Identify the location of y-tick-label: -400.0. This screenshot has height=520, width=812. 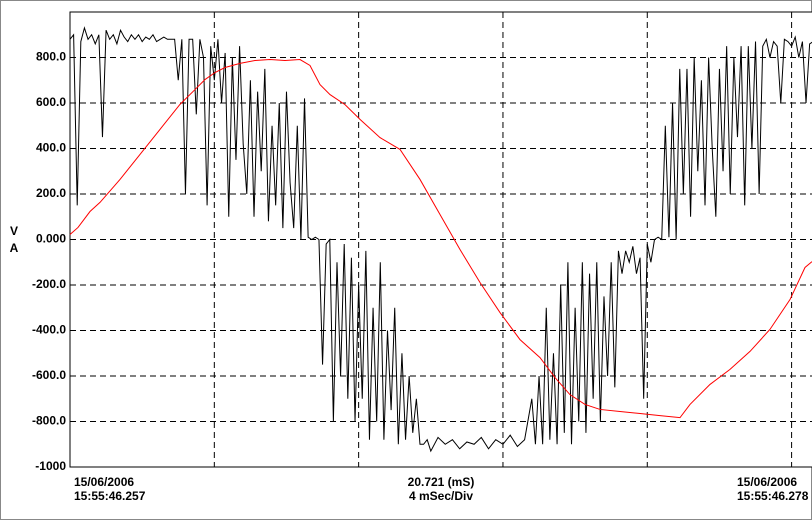
(49, 330).